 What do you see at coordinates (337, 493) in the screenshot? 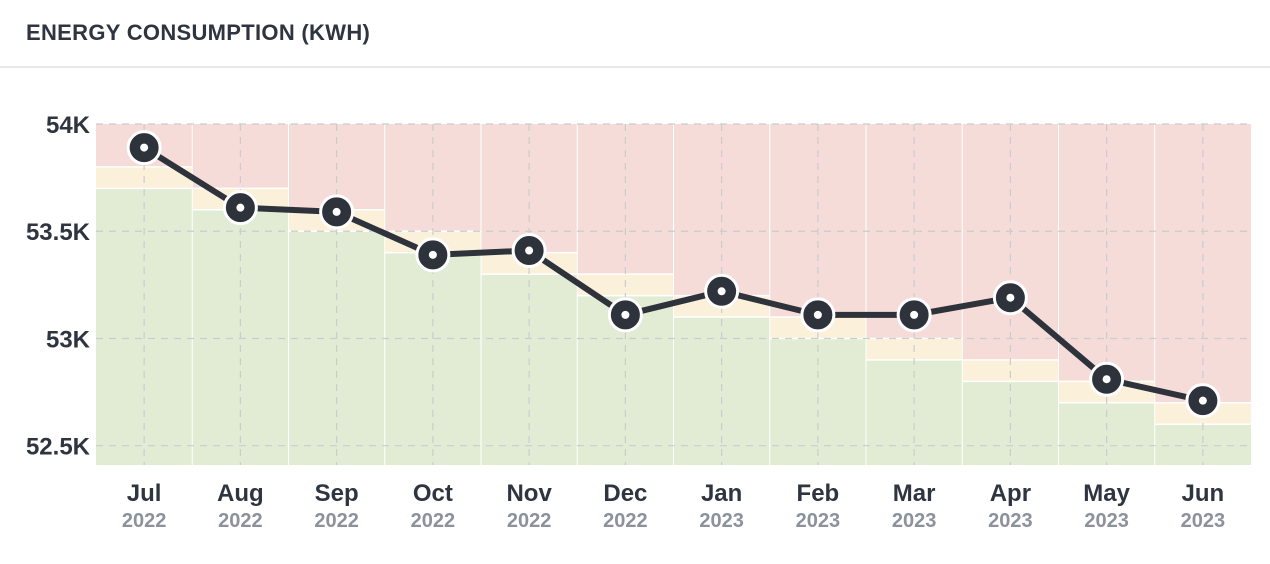
I see `x-tick-label-month: Sep` at bounding box center [337, 493].